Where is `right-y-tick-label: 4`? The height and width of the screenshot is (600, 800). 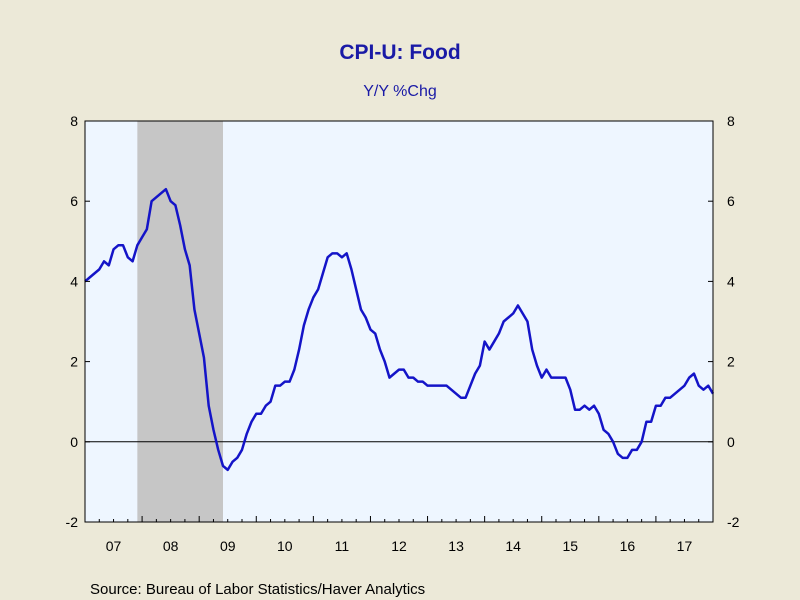
right-y-tick-label: 4 is located at coordinates (731, 281).